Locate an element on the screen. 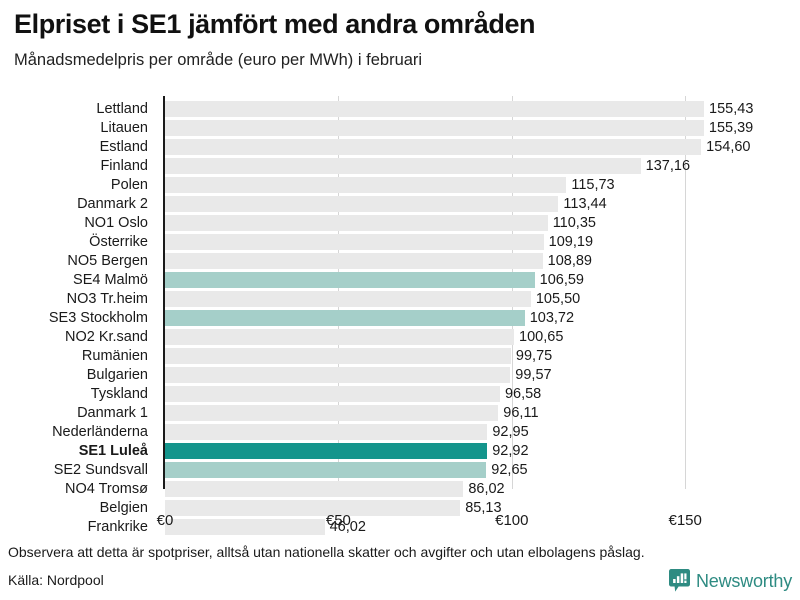  bar-value-label: 96,58 is located at coordinates (523, 394).